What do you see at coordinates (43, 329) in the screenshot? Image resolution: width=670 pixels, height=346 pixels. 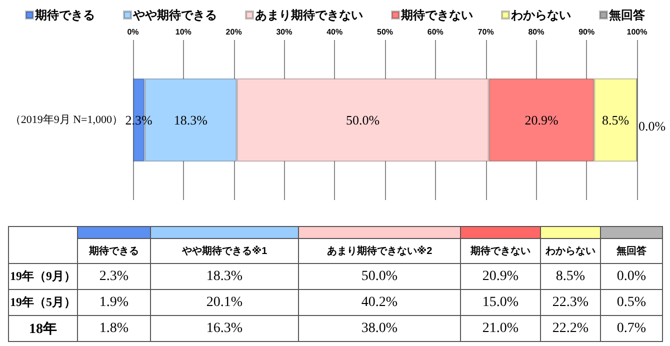 I see `category-label: 18年` at bounding box center [43, 329].